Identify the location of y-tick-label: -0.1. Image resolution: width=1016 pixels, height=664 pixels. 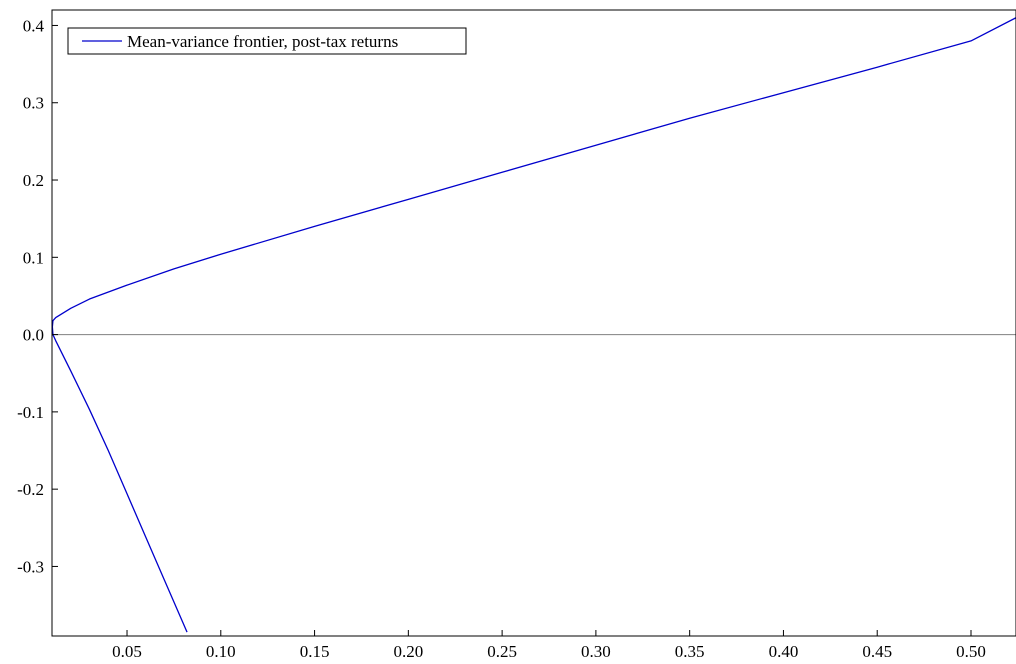
(30, 412).